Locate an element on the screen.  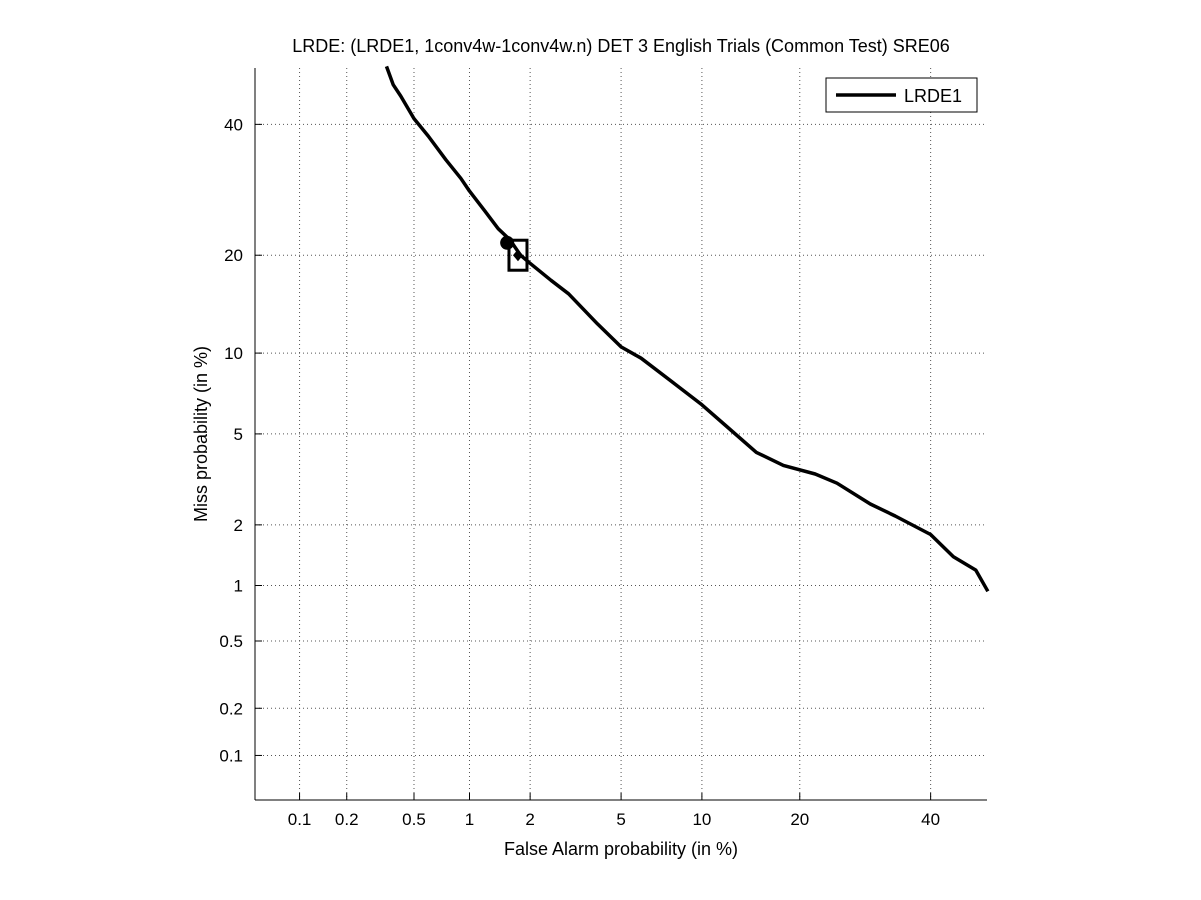
eer-diamond-marker is located at coordinates (517, 255).